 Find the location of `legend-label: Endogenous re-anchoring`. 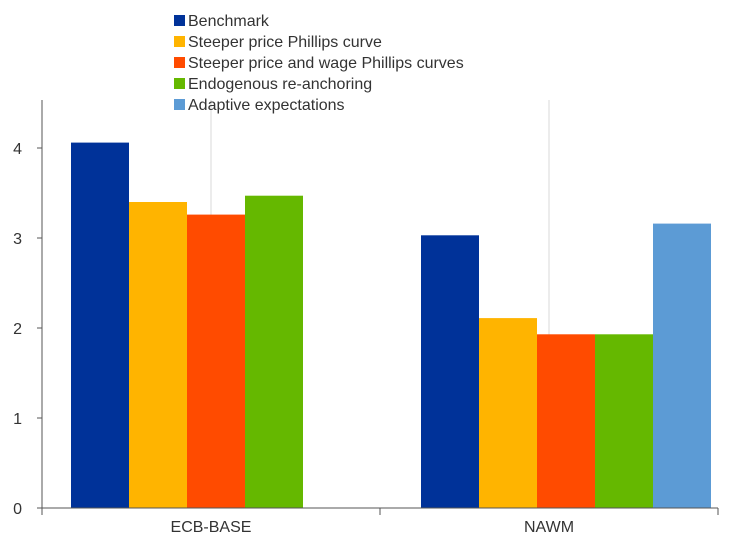

legend-label: Endogenous re-anchoring is located at coordinates (280, 84).